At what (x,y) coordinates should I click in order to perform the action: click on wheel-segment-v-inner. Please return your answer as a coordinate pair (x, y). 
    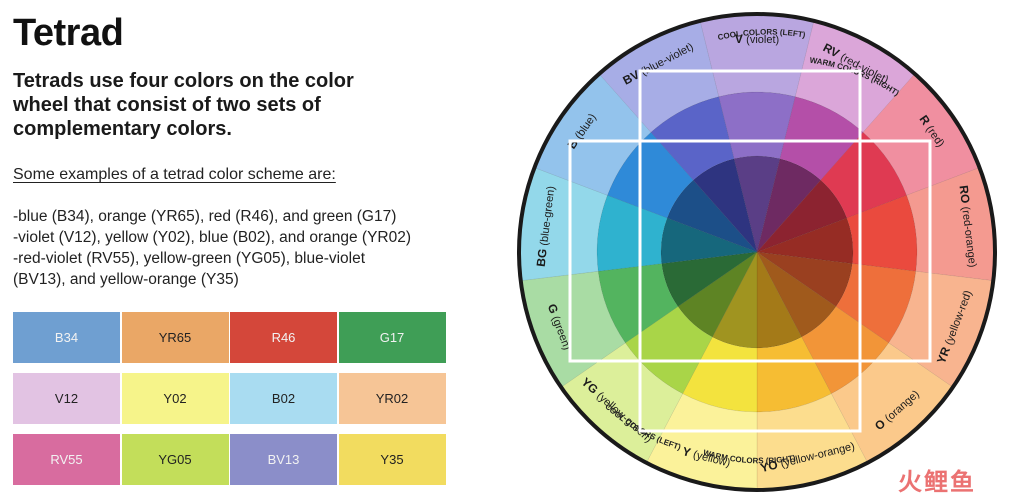
    Looking at the image, I should click on (757, 204).